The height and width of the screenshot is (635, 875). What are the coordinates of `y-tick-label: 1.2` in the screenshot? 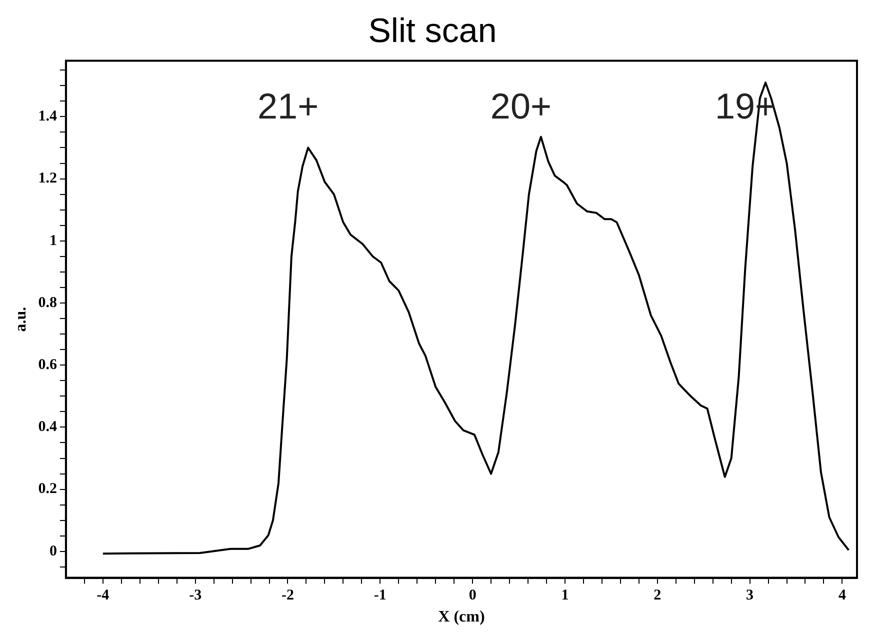 It's located at (47, 178).